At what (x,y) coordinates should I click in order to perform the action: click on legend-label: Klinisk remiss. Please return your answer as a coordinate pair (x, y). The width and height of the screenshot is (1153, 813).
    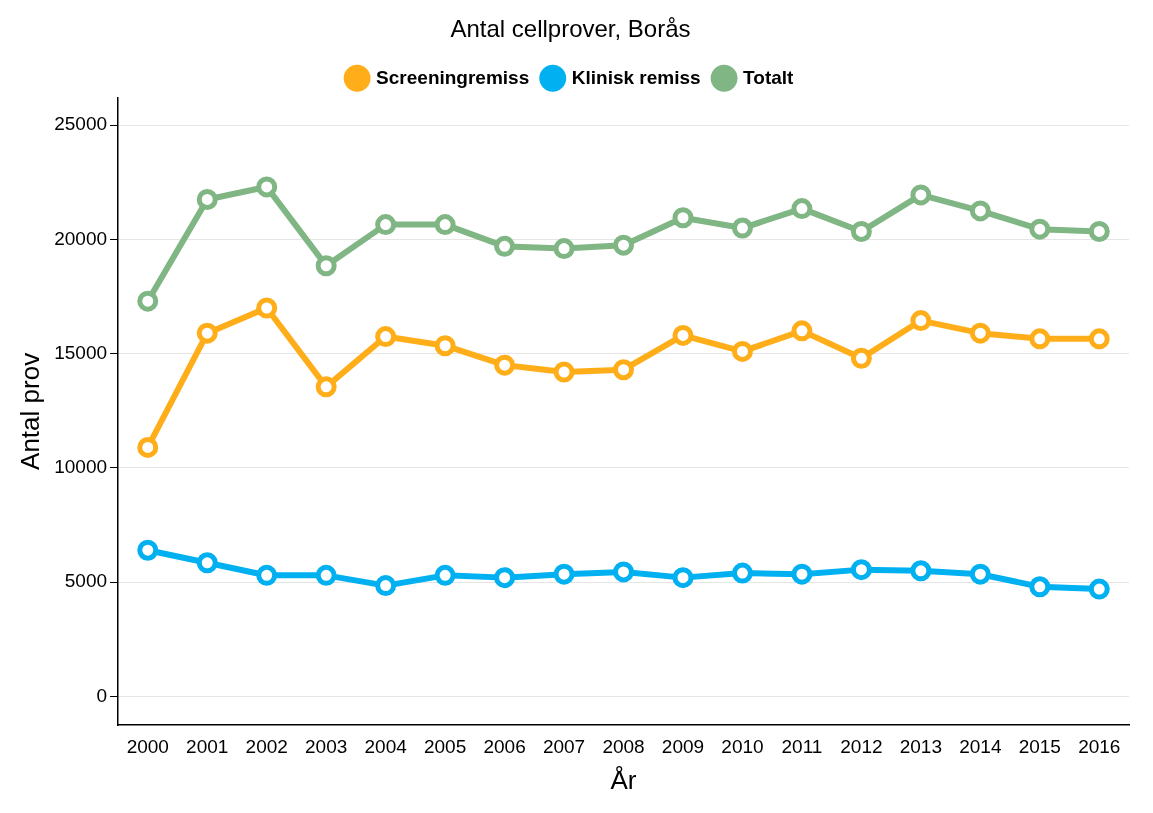
    Looking at the image, I should click on (636, 77).